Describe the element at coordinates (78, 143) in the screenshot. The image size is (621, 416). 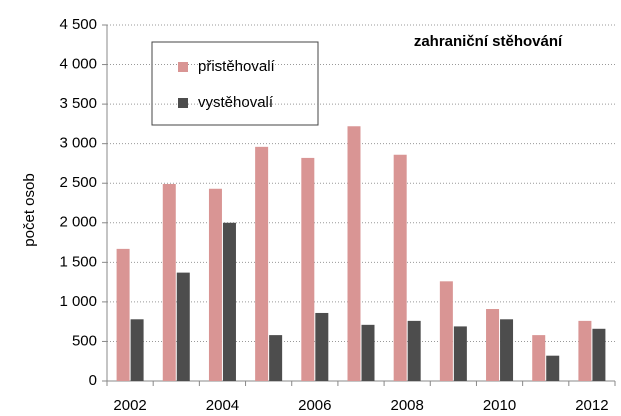
I see `y-tick-label: 3 000` at that location.